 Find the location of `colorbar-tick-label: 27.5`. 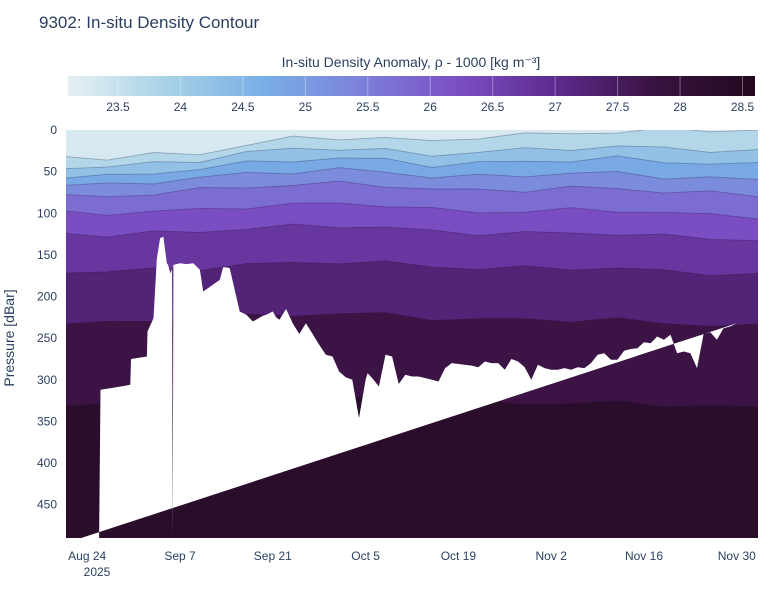

colorbar-tick-label: 27.5 is located at coordinates (618, 107).